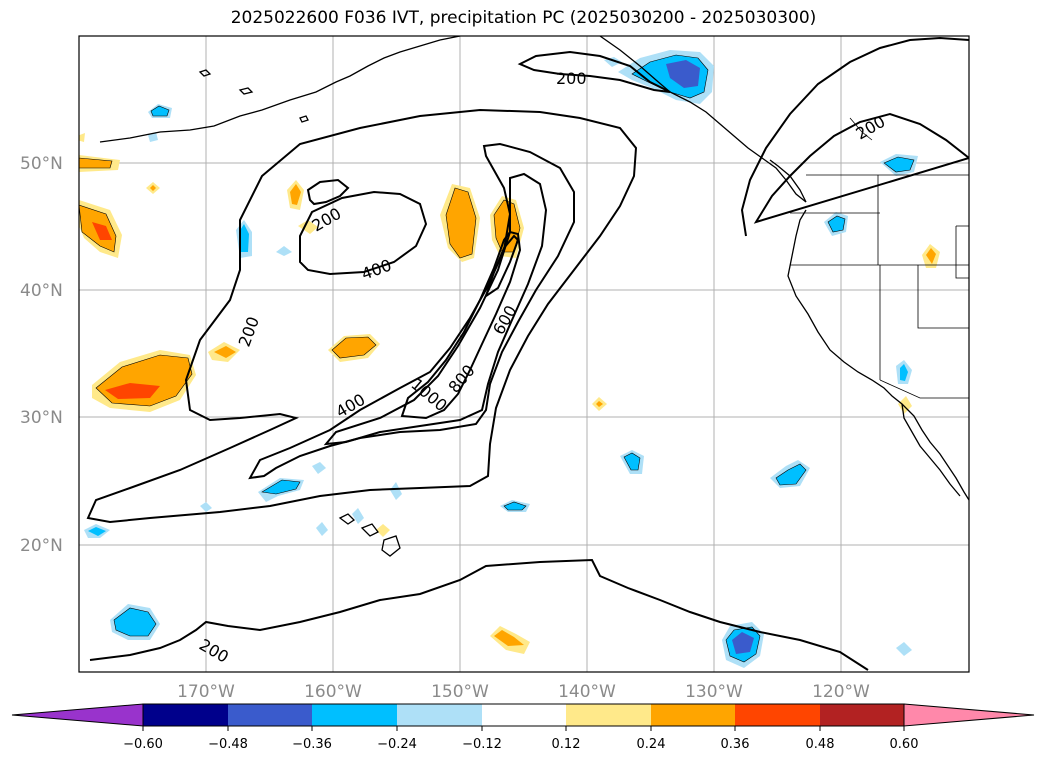  Describe the element at coordinates (41, 164) in the screenshot. I see `lat-label: 50°N` at that location.